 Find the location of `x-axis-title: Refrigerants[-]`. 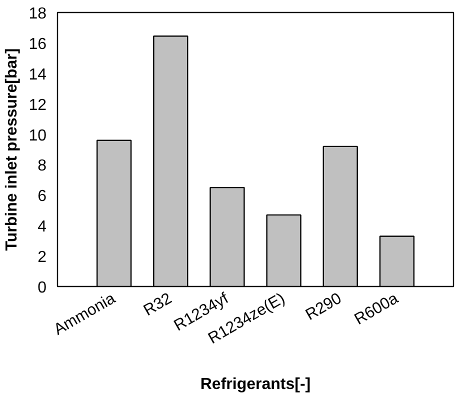

x-axis-title: Refrigerants[-] is located at coordinates (255, 384).